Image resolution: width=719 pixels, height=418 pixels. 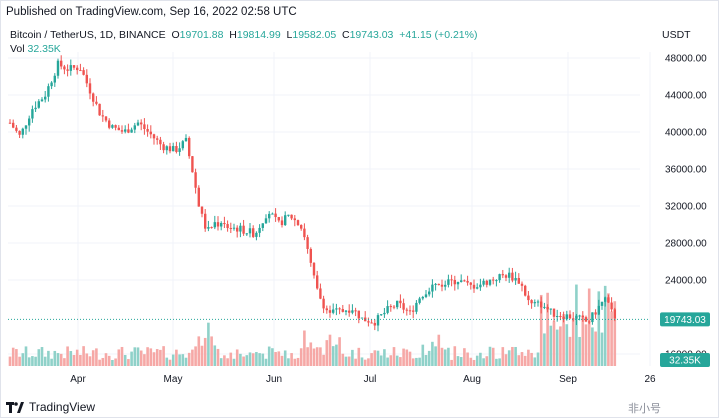 What do you see at coordinates (686, 96) in the screenshot?
I see `y-tick-label: 44000.00` at bounding box center [686, 96].